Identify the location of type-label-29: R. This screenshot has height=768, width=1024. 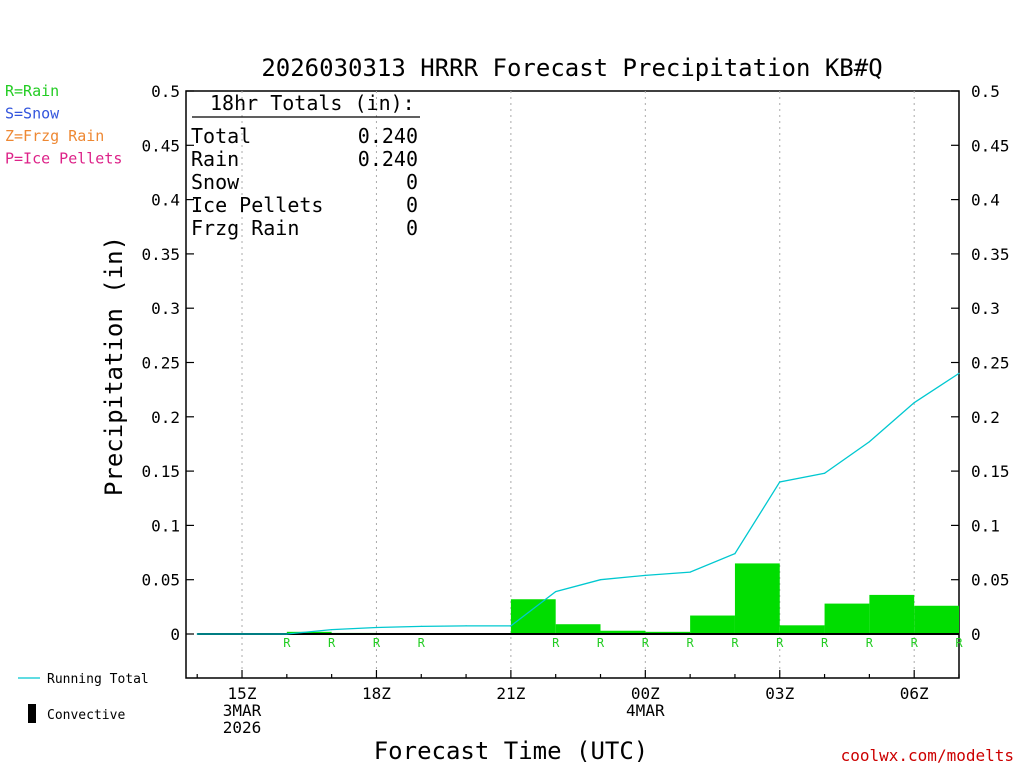
(870, 643).